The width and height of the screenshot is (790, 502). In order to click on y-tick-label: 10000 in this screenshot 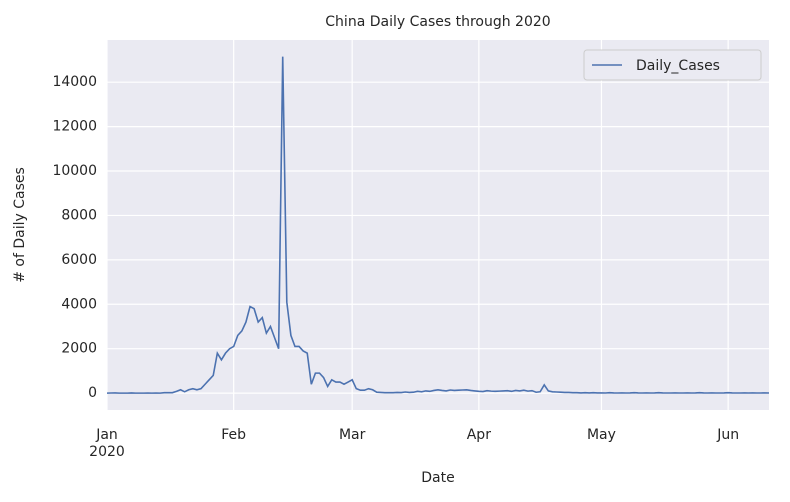, I will do `click(74, 171)`.